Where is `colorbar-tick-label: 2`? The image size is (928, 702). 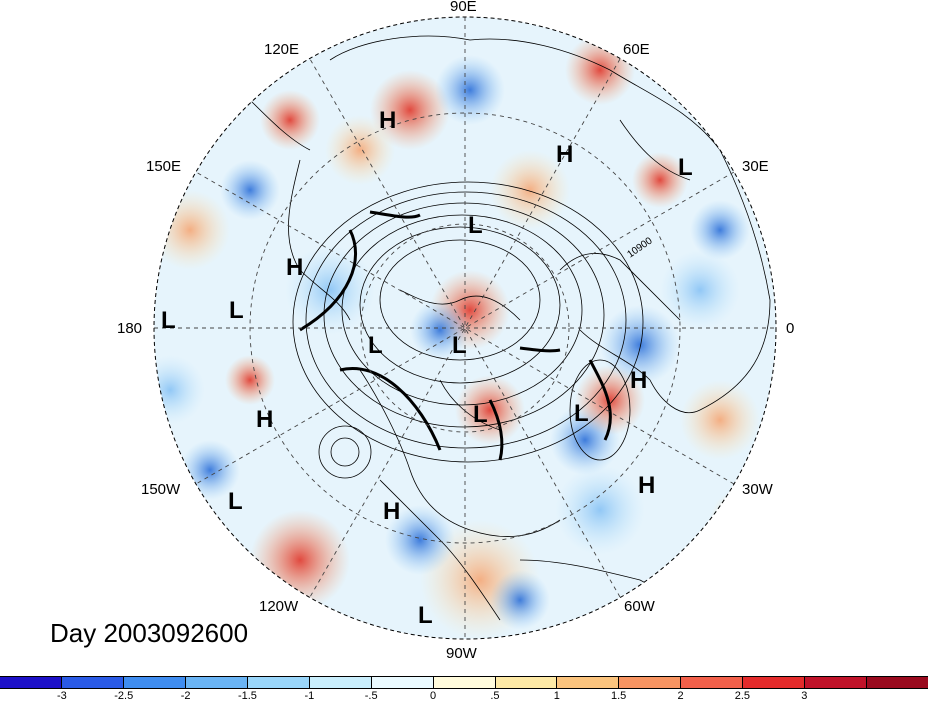
colorbar-tick-label: 2 is located at coordinates (680, 696).